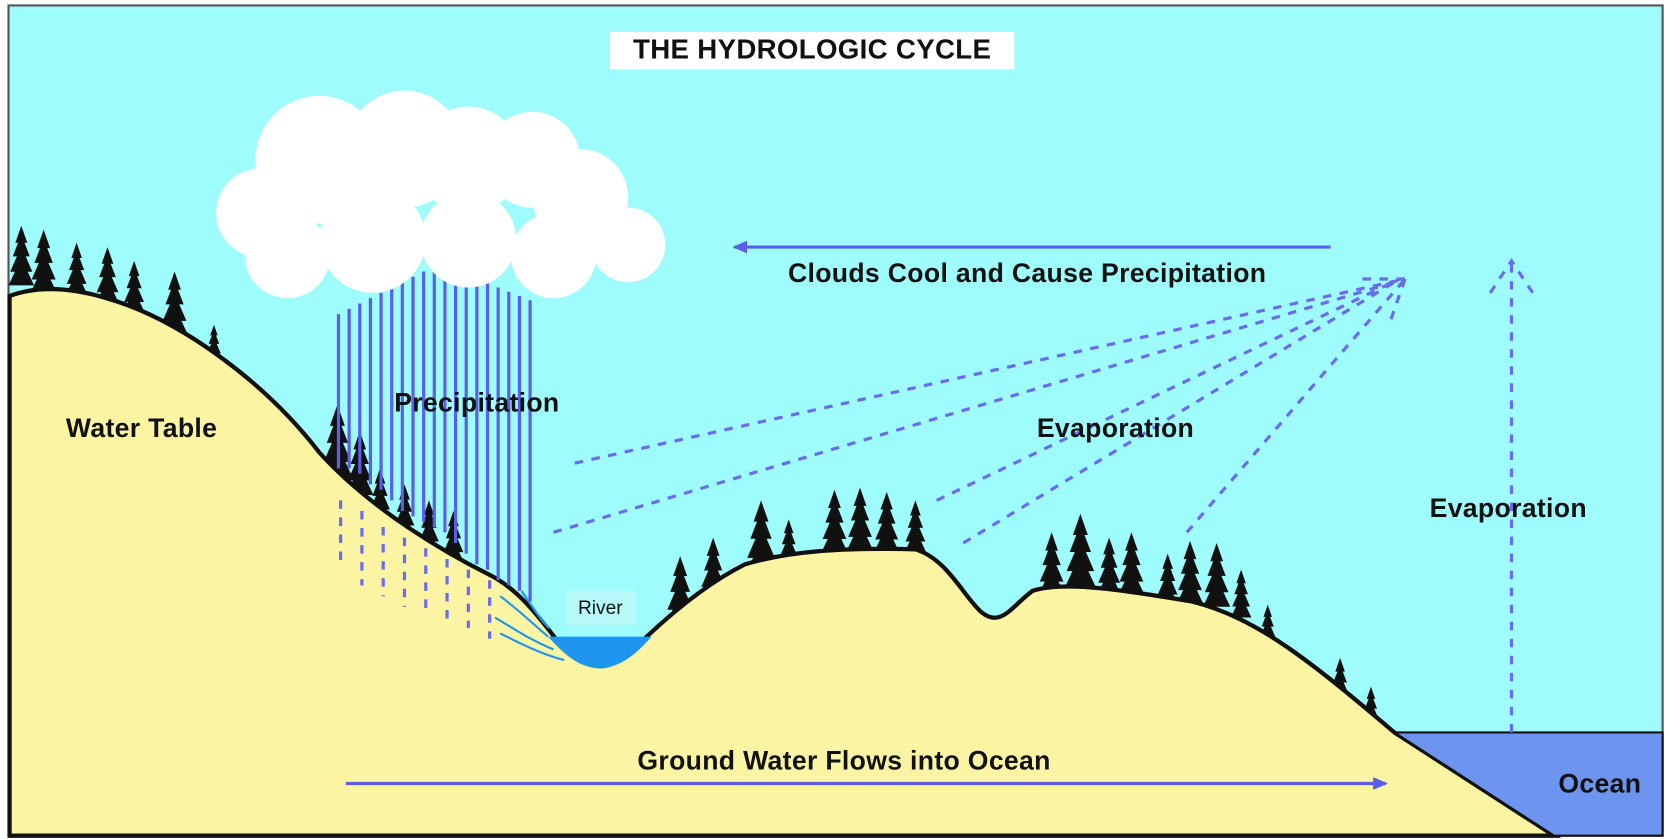 The height and width of the screenshot is (839, 1669). I want to click on precipitation-label: Precipitation, so click(476, 403).